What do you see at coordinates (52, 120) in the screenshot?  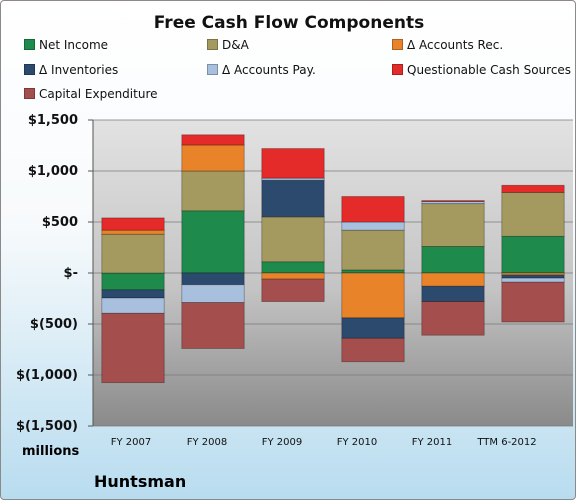 I see `y-tick-label-1500: $1,500` at bounding box center [52, 120].